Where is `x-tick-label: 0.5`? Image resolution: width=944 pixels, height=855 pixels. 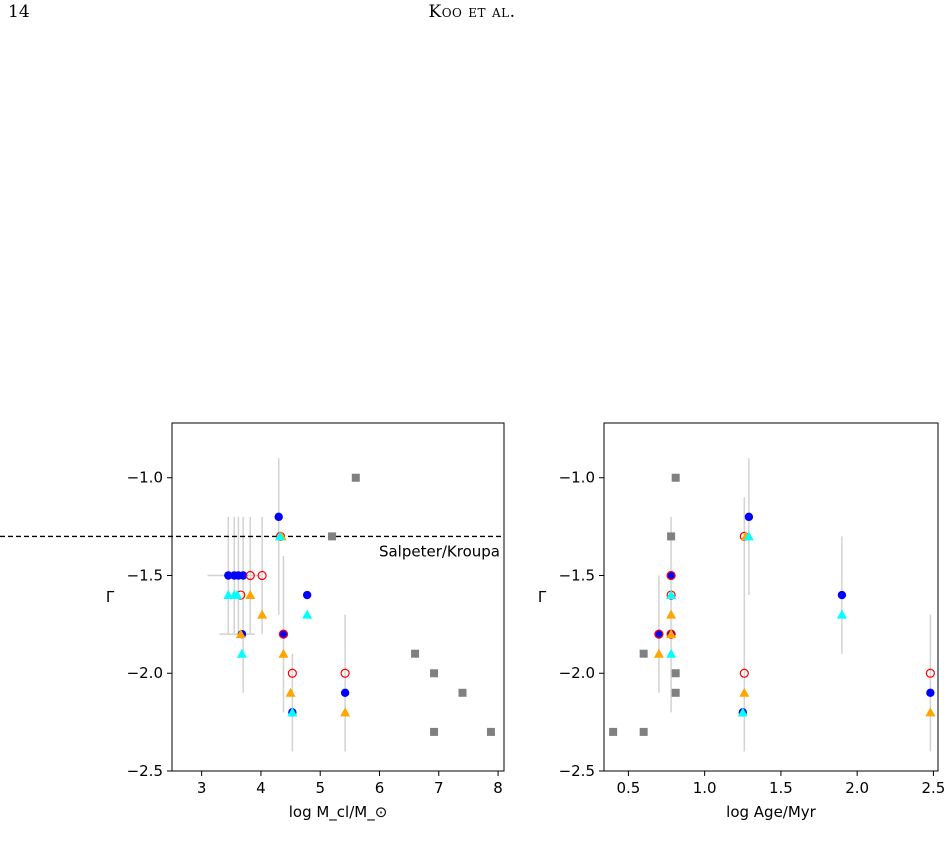 x-tick-label: 0.5 is located at coordinates (628, 788).